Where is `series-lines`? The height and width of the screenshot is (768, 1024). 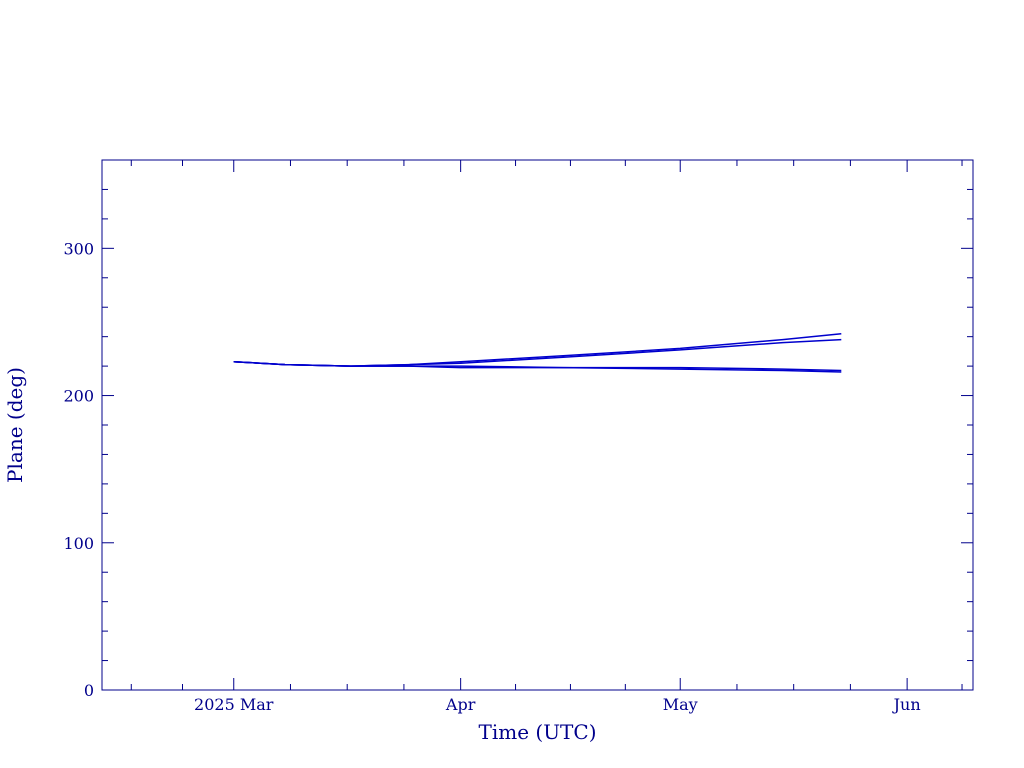 series-lines is located at coordinates (537, 352).